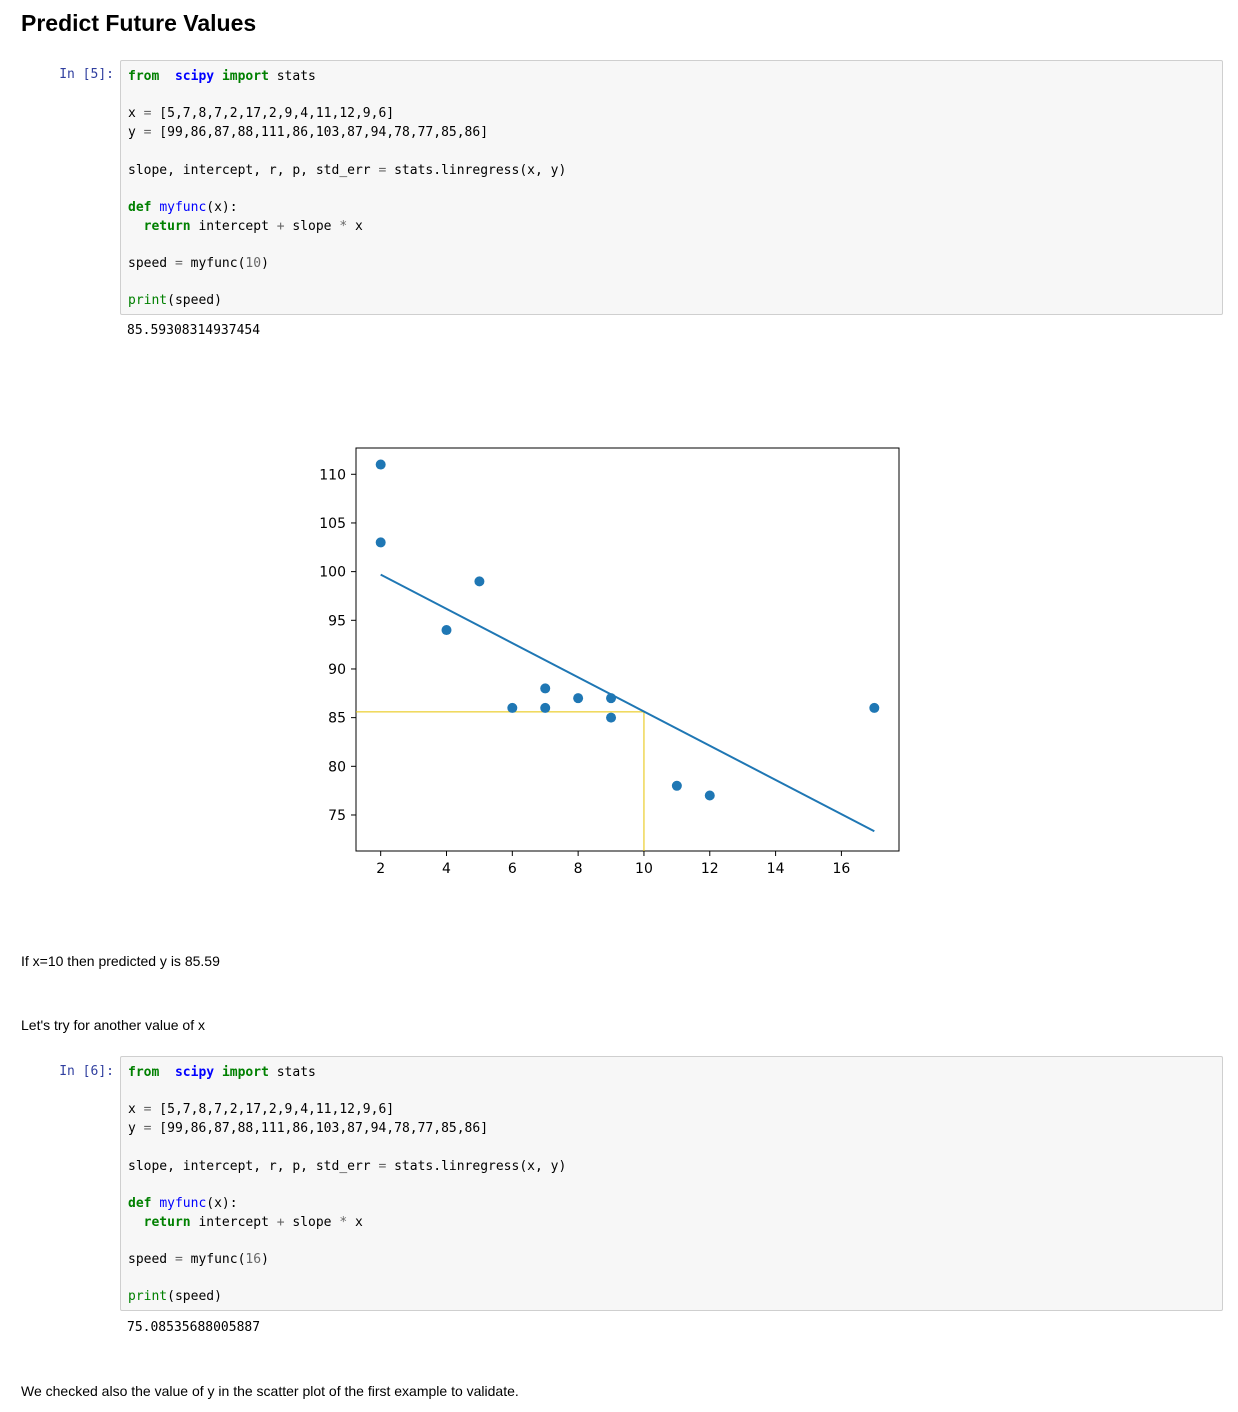  I want to click on code-token: myfunc, so click(183, 207).